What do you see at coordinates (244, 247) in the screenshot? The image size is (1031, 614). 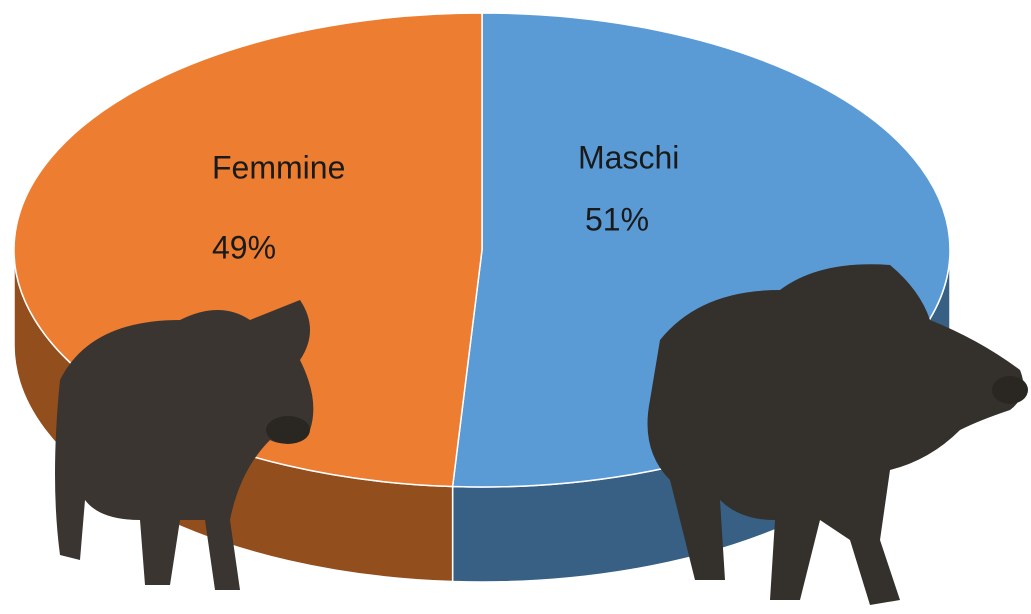 I see `slice-value-label: 49%` at bounding box center [244, 247].